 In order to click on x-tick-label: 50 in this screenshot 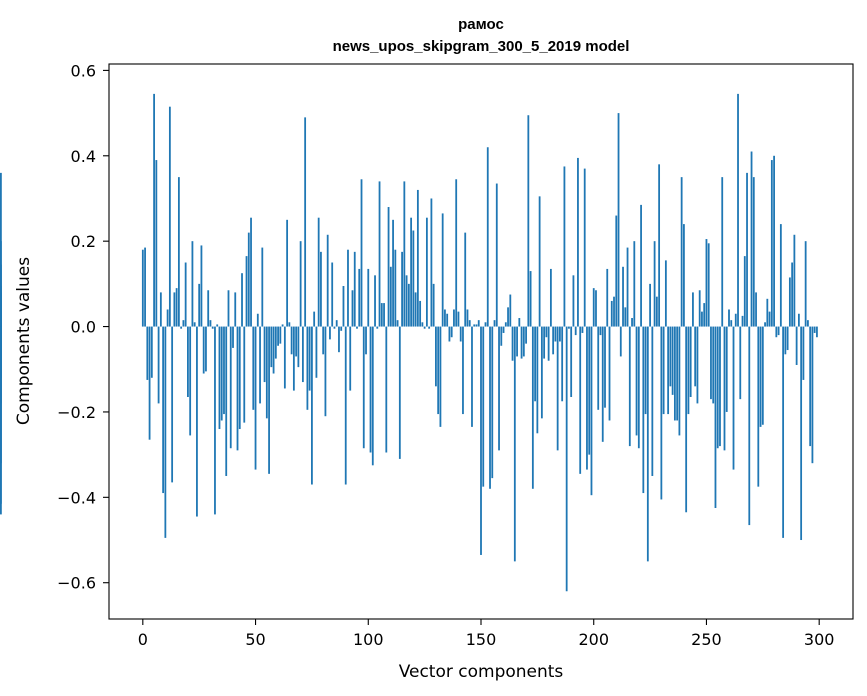, I will do `click(255, 639)`.